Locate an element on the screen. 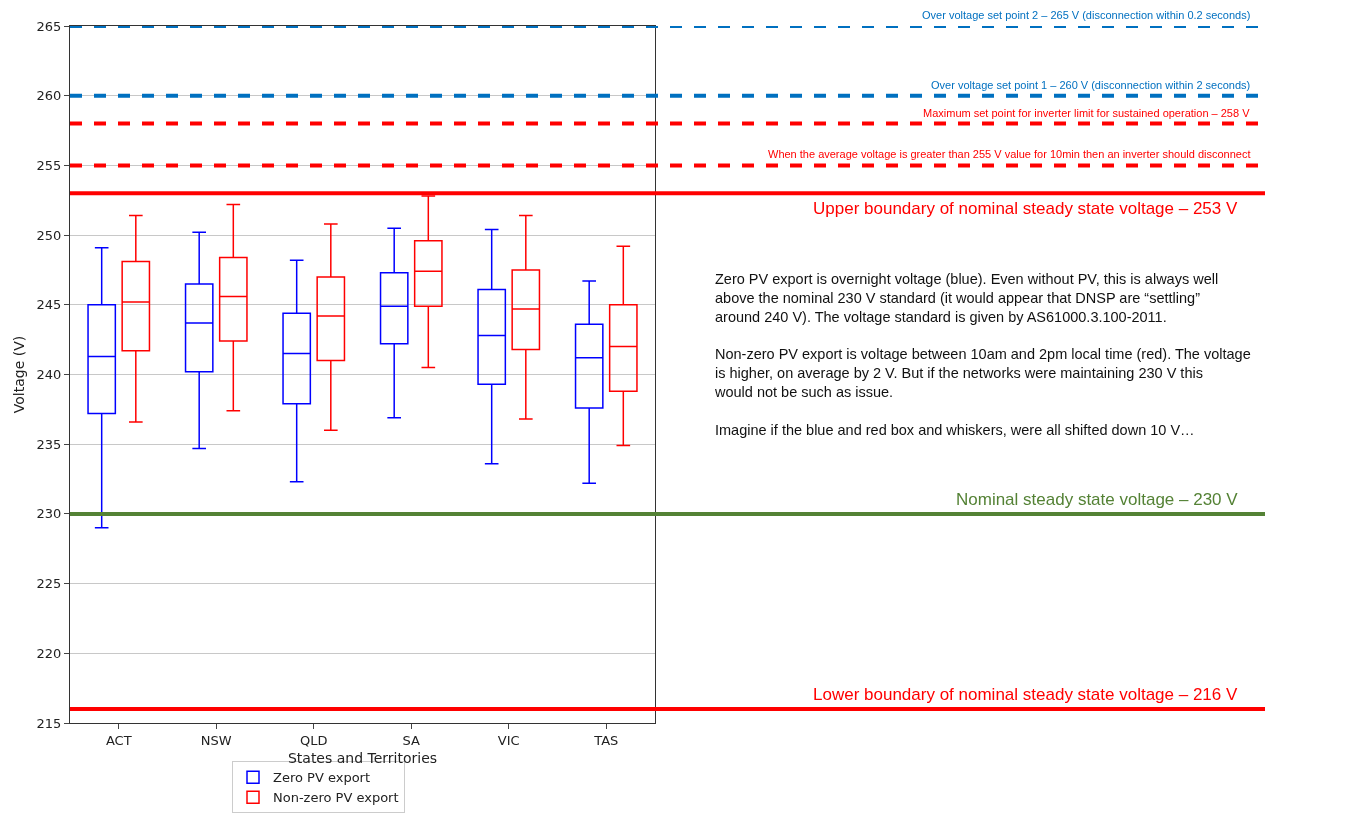 Image resolution: width=1358 pixels, height=825 pixels. ref-line-label: Nominal steady state voltage – 230 V is located at coordinates (1097, 499).